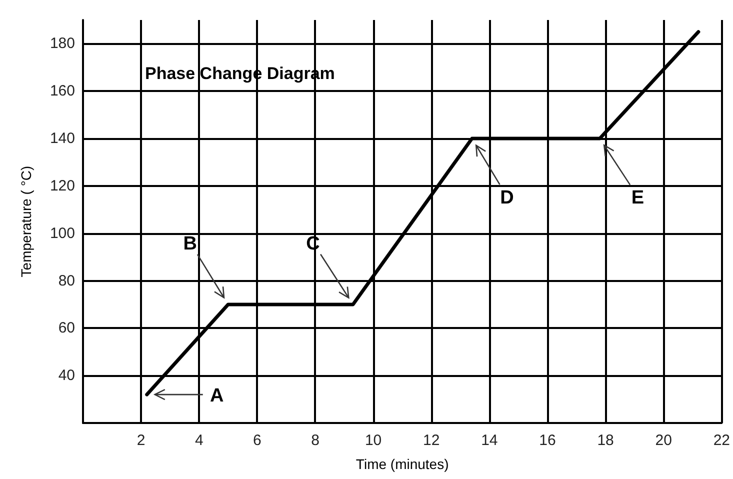 The image size is (733, 479). What do you see at coordinates (62, 185) in the screenshot?
I see `y-tick-label: 120` at bounding box center [62, 185].